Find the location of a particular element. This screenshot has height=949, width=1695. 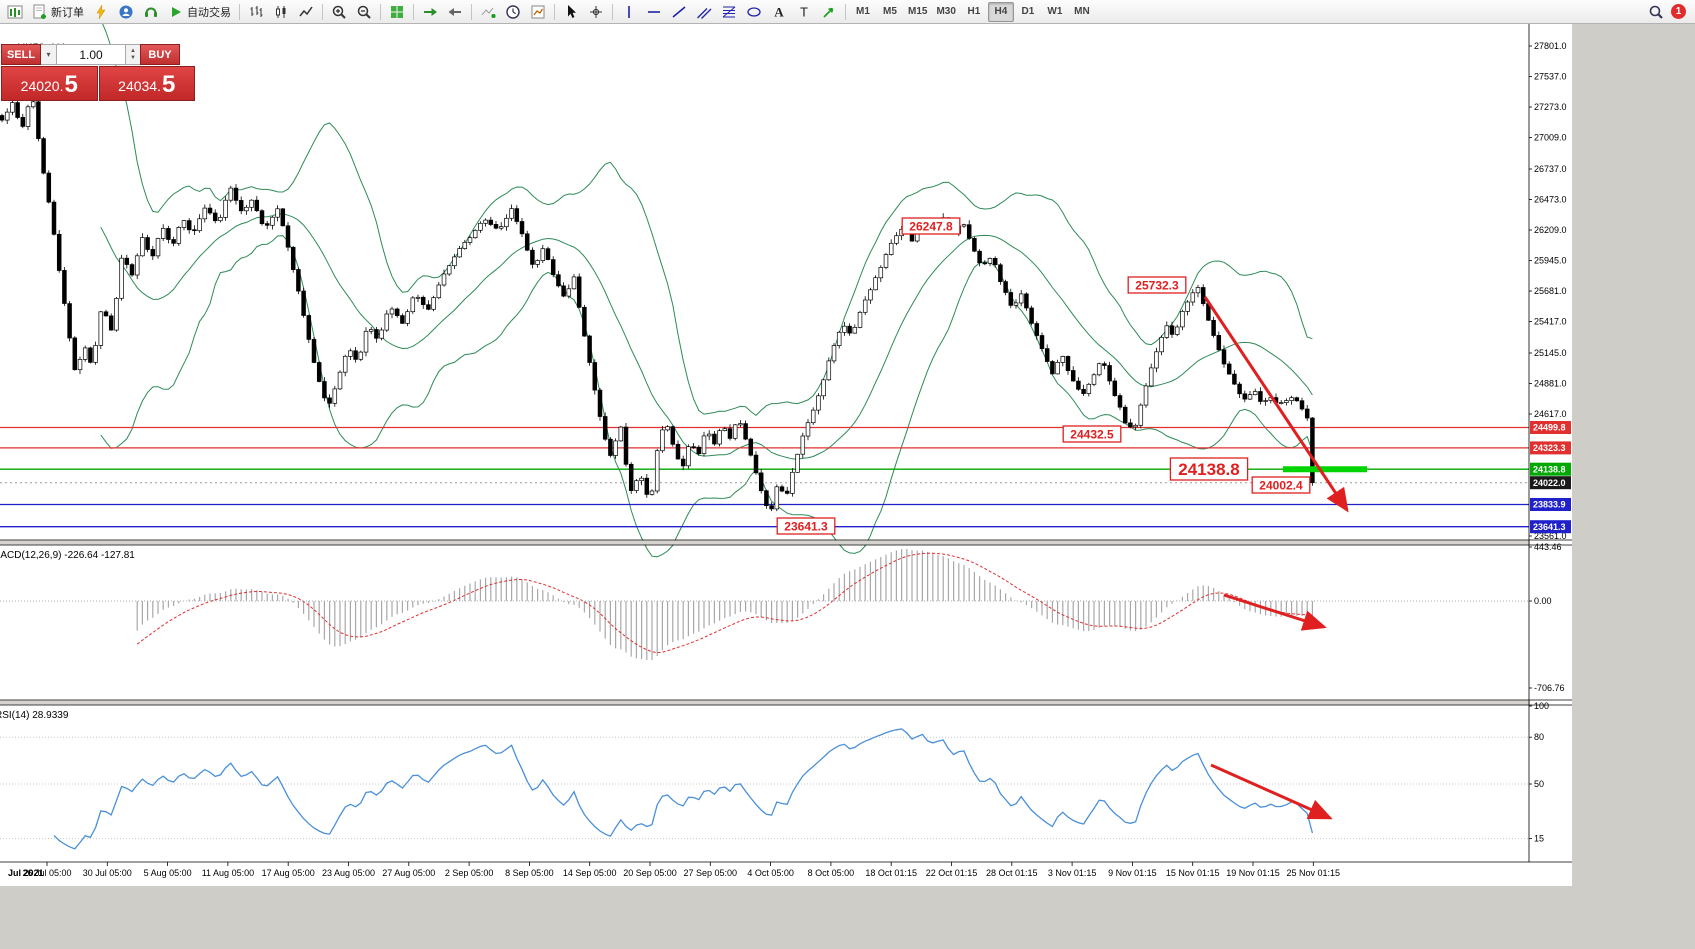

order-type-dropdown: ▾ is located at coordinates (49, 54).